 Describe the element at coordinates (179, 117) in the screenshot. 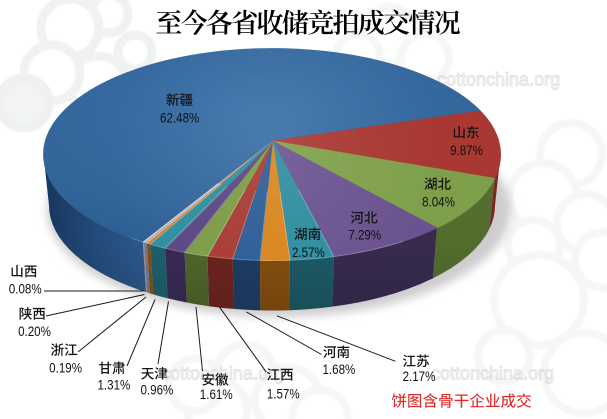

I see `svg-text: 62.48%` at that location.